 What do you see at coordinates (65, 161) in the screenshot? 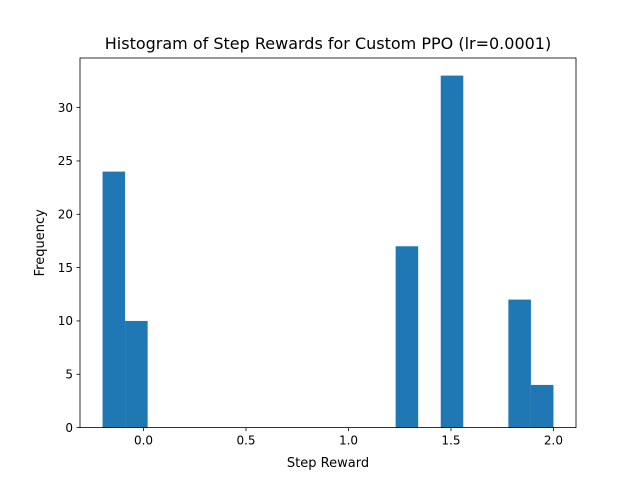
I see `y-tick-label-5: 25` at bounding box center [65, 161].